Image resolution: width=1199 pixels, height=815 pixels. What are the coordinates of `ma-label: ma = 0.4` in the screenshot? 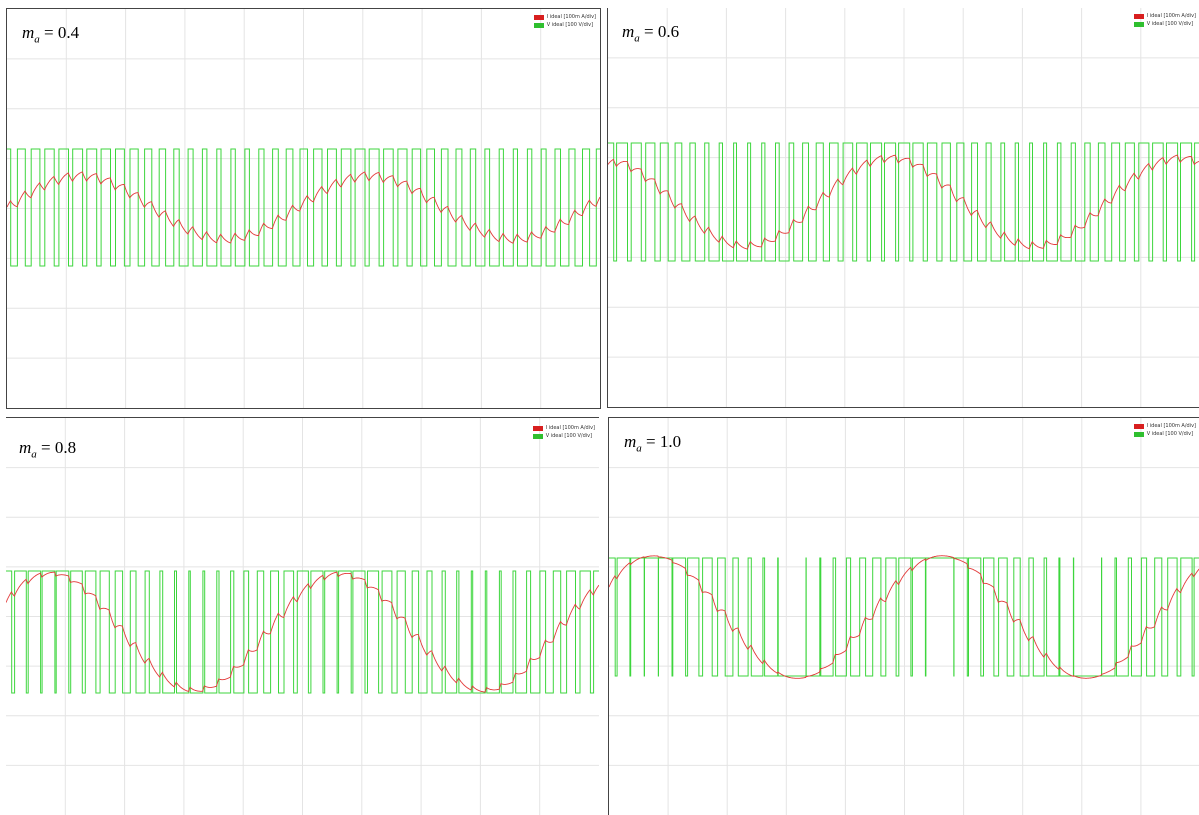 It's located at (50, 34).